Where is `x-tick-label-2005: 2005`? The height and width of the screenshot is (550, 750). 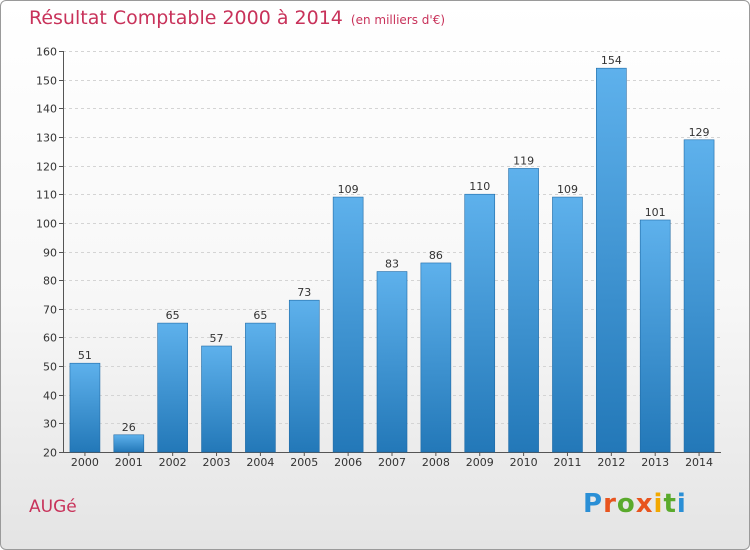
x-tick-label-2005: 2005 is located at coordinates (304, 462).